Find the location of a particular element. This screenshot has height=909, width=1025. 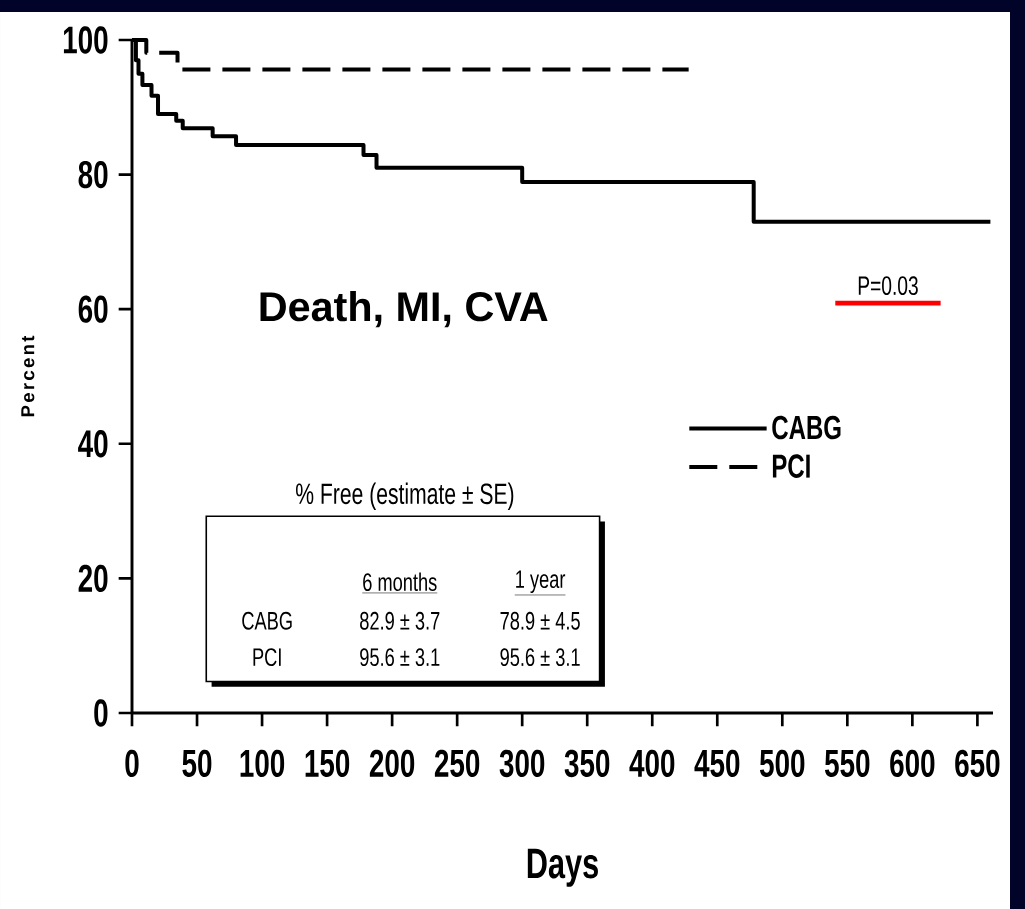

annotation: % Free (estimate ± SE) is located at coordinates (405, 496).